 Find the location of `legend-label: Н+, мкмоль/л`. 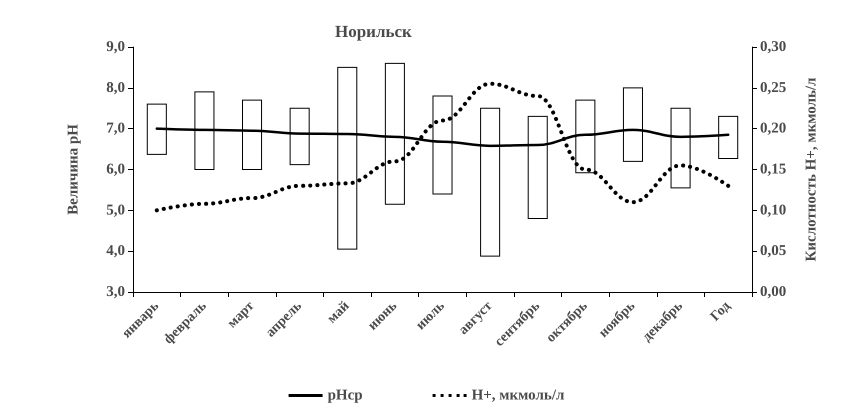

legend-label: Н+, мкмоль/л is located at coordinates (519, 396).